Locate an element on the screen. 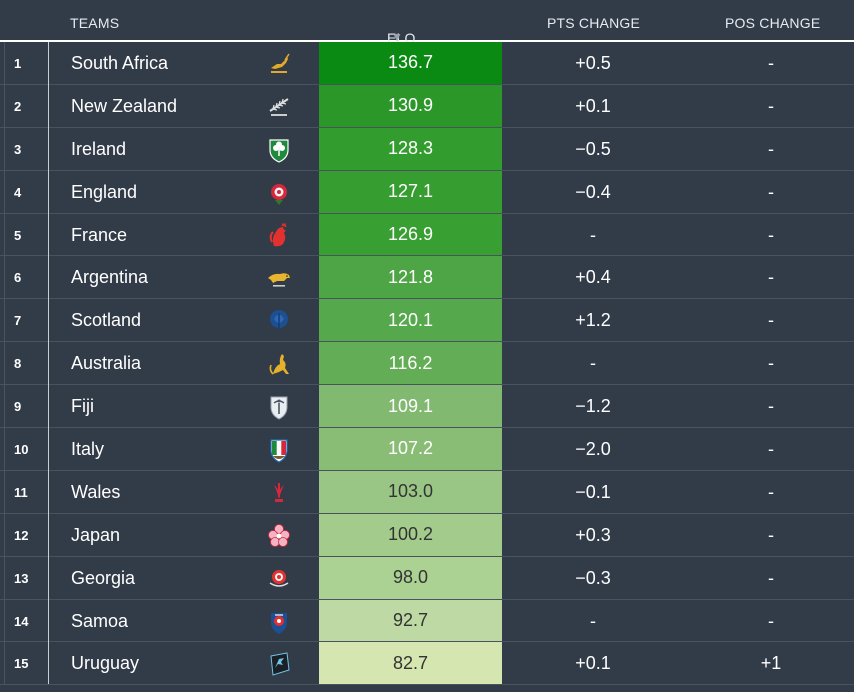  pts-change-cell: −2.0 is located at coordinates (593, 449).